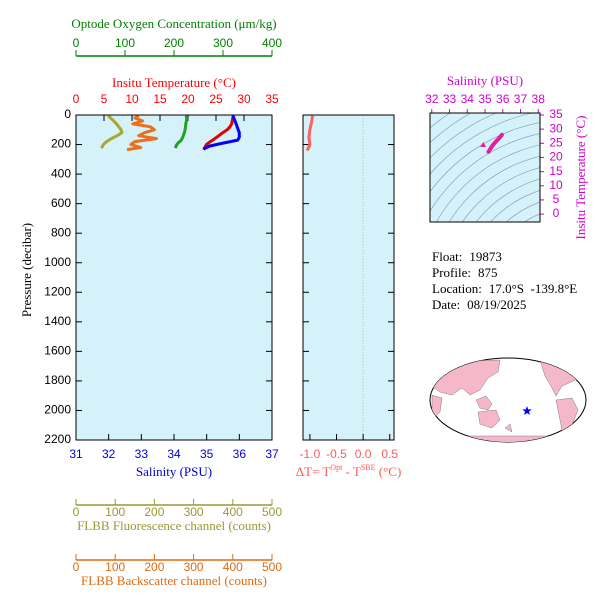 This screenshot has width=609, height=605. Describe the element at coordinates (173, 23) in the screenshot. I see `axis-title: Optode Oxygen Concentration (μm/kg)` at that location.